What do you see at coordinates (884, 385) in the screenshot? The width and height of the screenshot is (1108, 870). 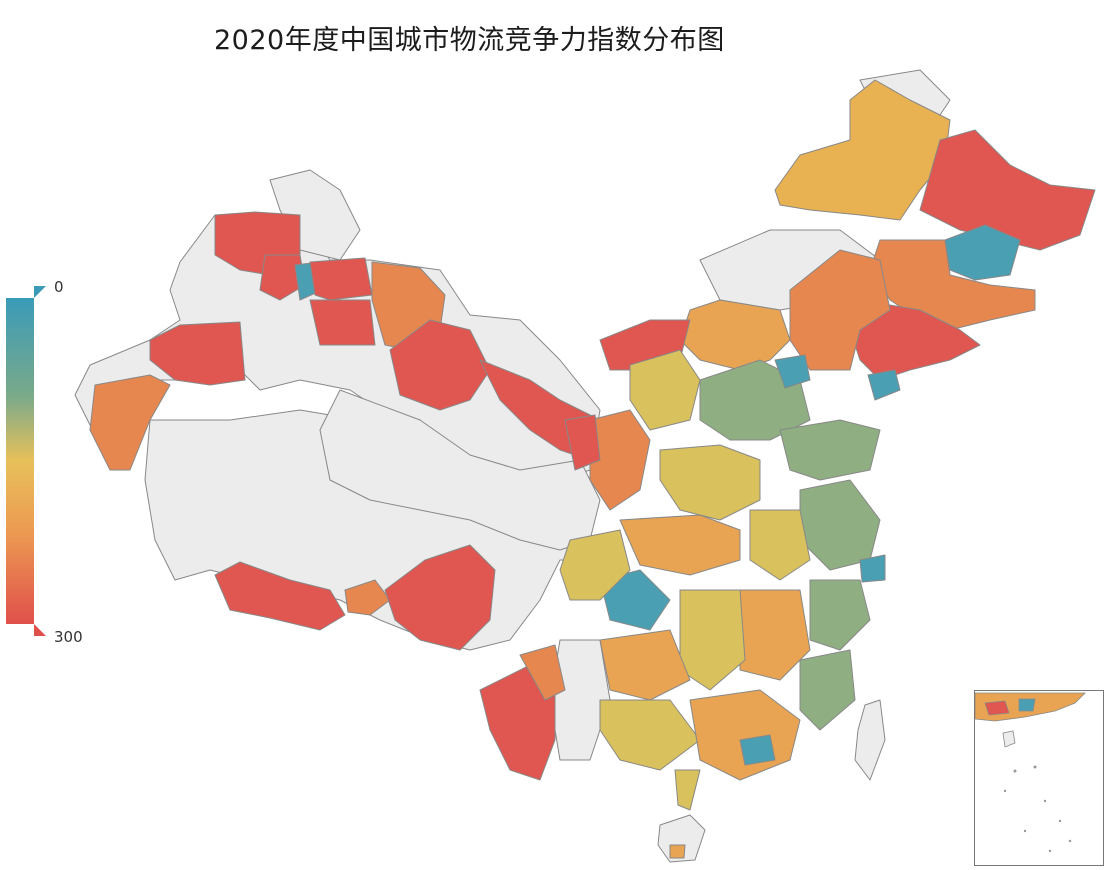 I see `region-liaoning-teal` at bounding box center [884, 385].